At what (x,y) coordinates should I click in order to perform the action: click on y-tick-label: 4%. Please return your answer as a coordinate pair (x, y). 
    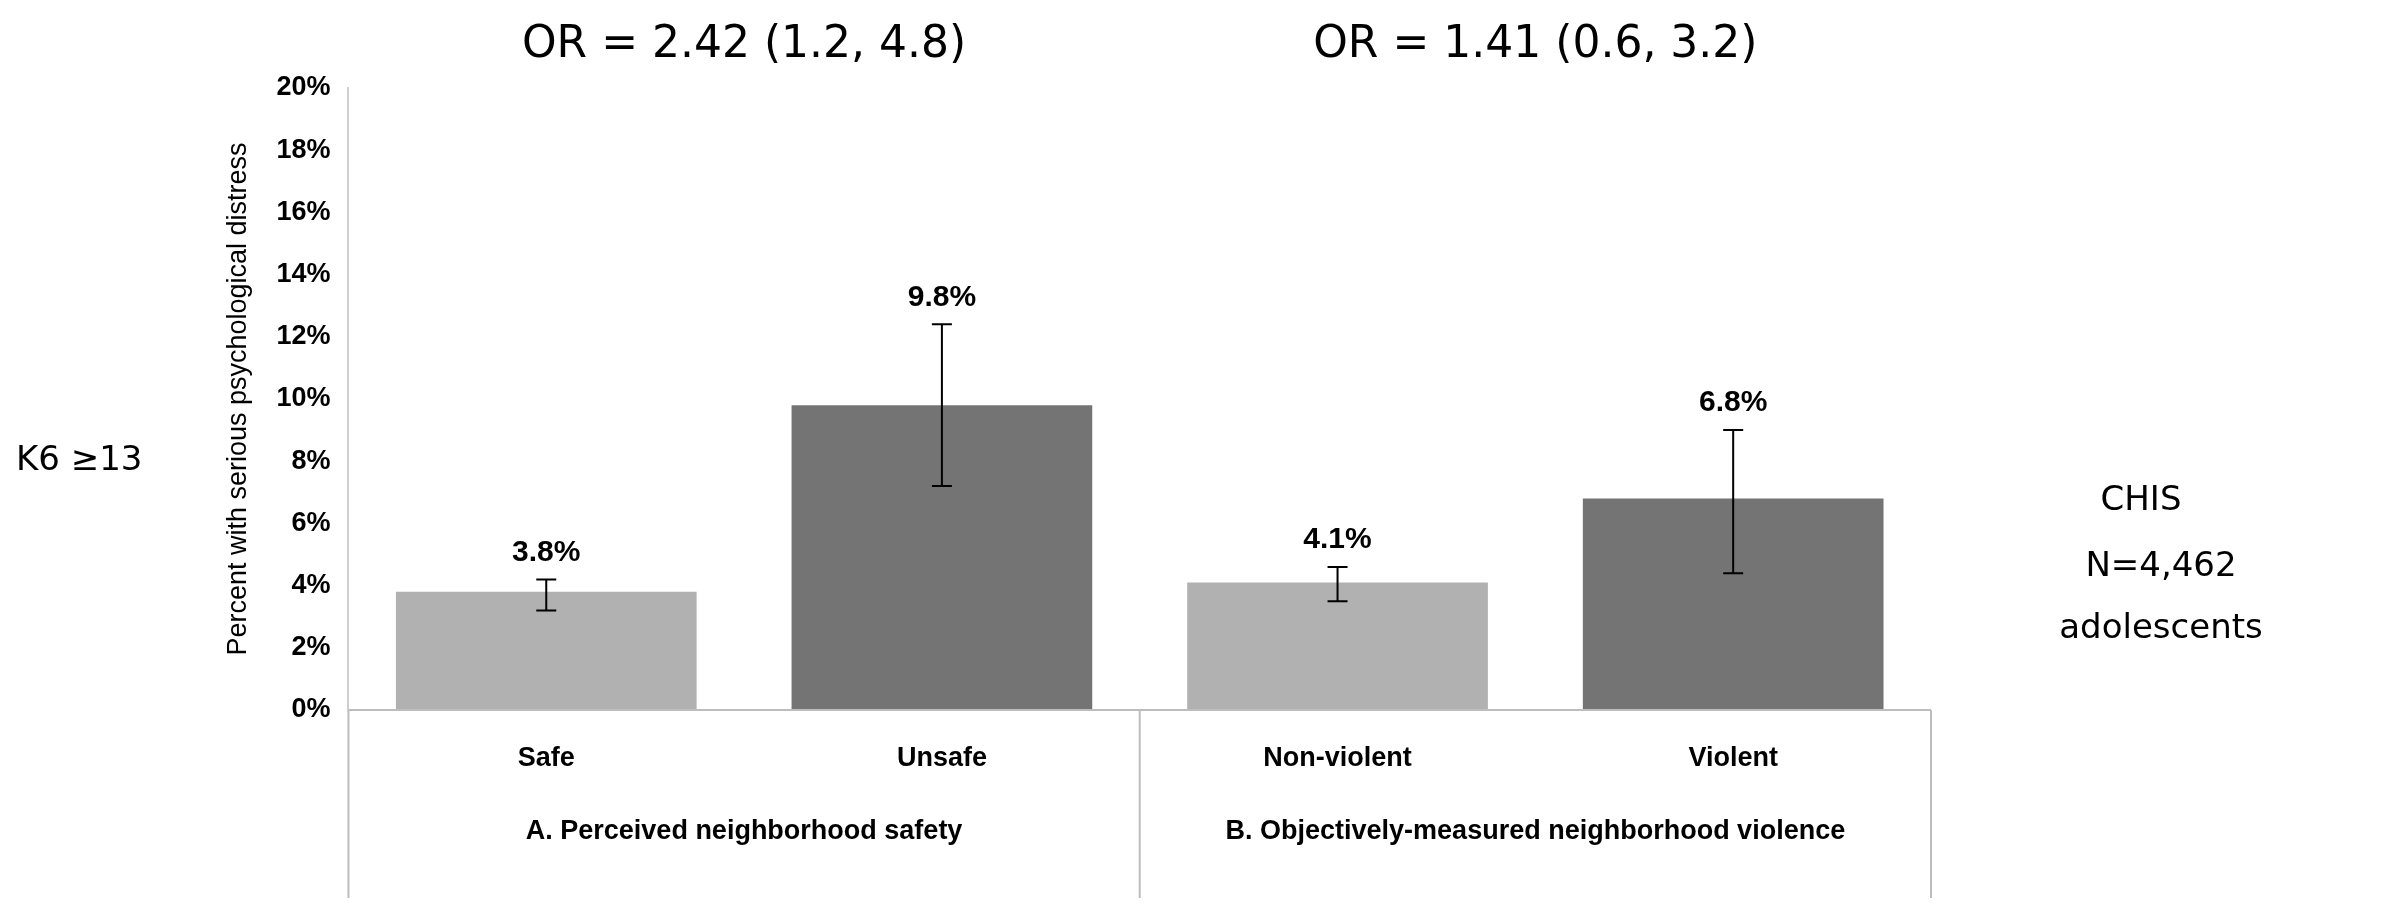
    Looking at the image, I should click on (311, 584).